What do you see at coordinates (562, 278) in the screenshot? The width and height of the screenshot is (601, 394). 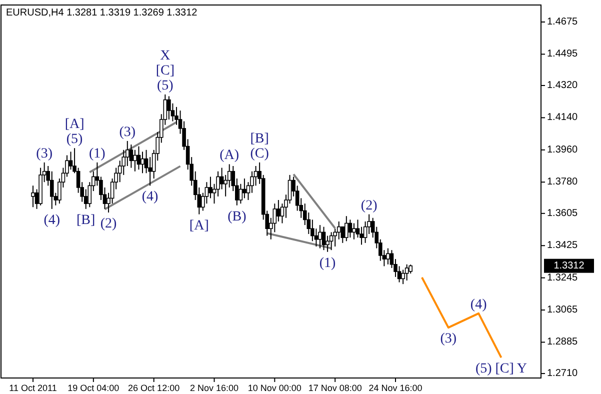 I see `y-tick-label: 1.3245` at bounding box center [562, 278].